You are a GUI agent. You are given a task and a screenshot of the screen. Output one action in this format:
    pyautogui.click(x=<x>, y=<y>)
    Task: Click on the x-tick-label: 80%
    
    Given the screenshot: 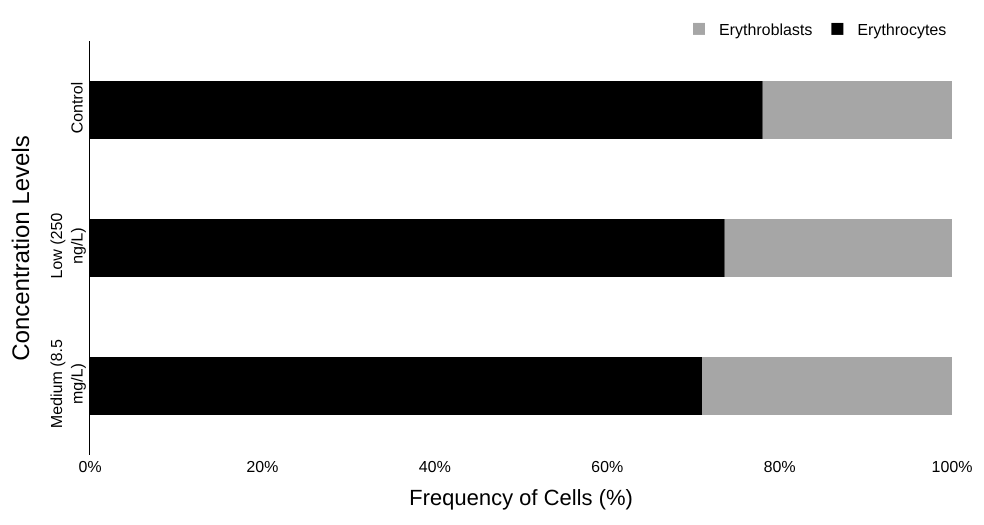 What is the action you would take?
    pyautogui.click(x=780, y=467)
    